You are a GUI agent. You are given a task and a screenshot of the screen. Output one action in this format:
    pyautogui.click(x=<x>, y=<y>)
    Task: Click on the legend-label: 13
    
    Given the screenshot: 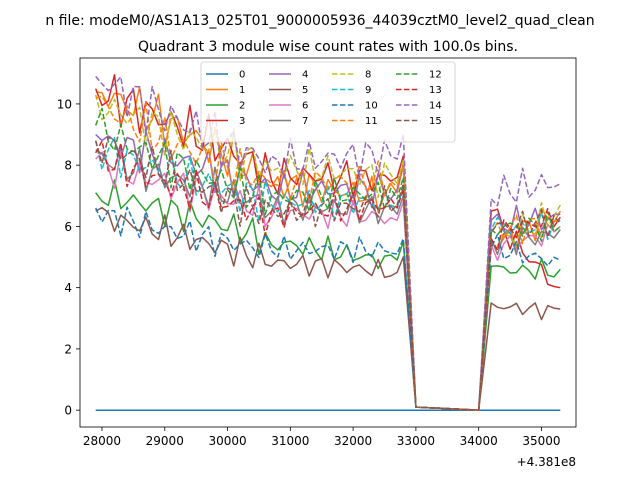 What is the action you would take?
    pyautogui.click(x=435, y=90)
    